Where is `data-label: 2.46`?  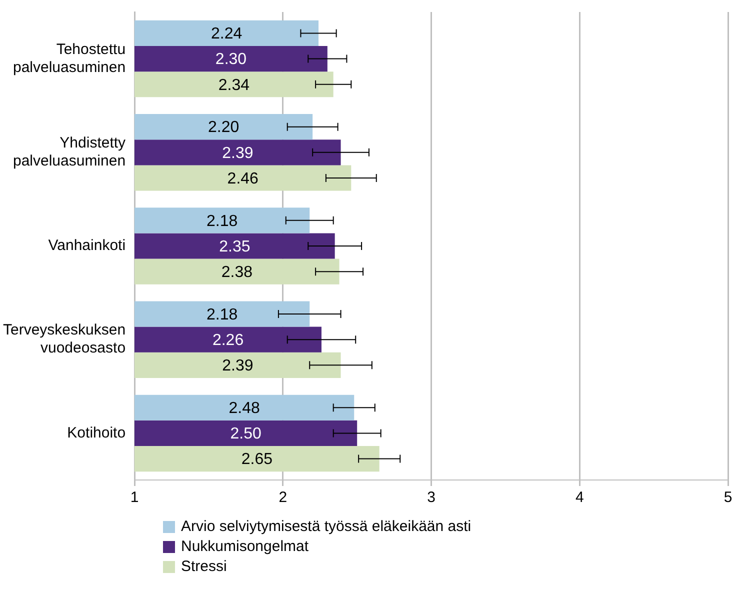
data-label: 2.46 is located at coordinates (243, 179).